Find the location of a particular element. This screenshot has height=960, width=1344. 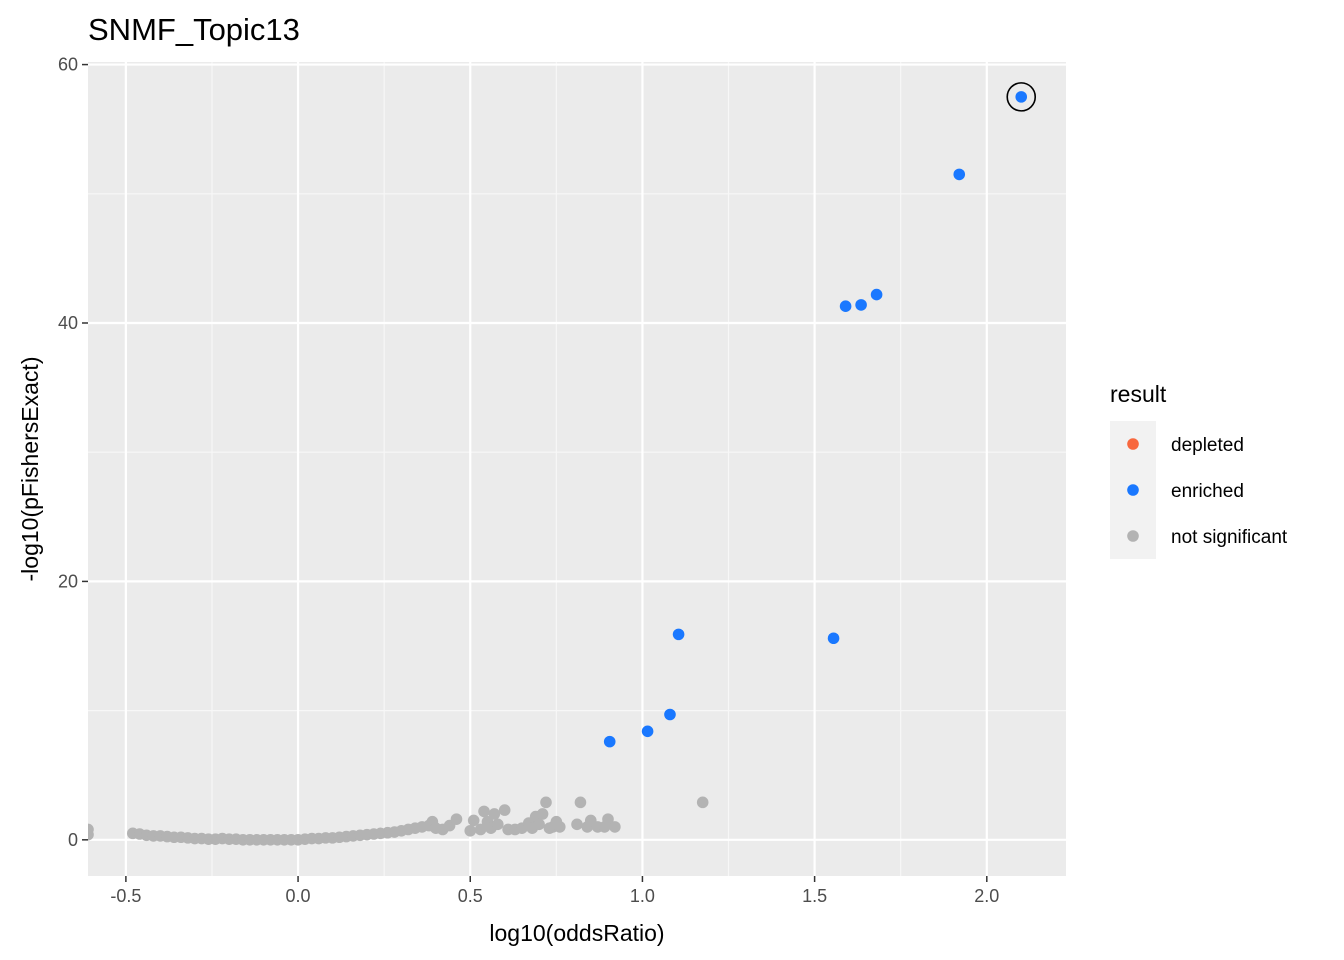

x-tick-label: -0.5 is located at coordinates (125, 896).